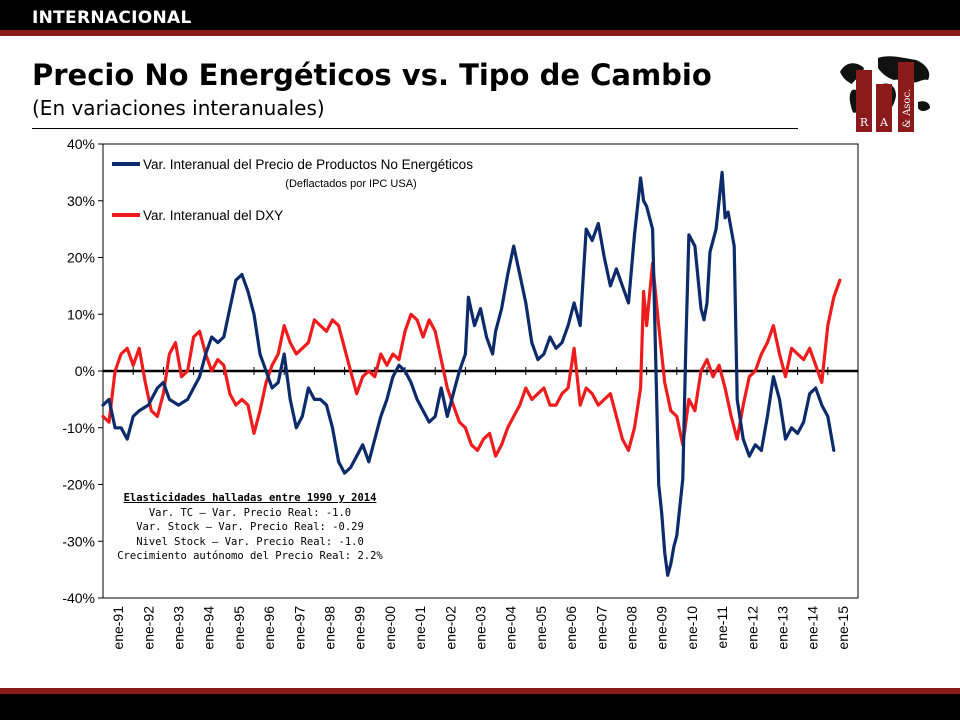 The width and height of the screenshot is (960, 720). What do you see at coordinates (481, 628) in the screenshot?
I see `x-tick-label: ene-03` at bounding box center [481, 628].